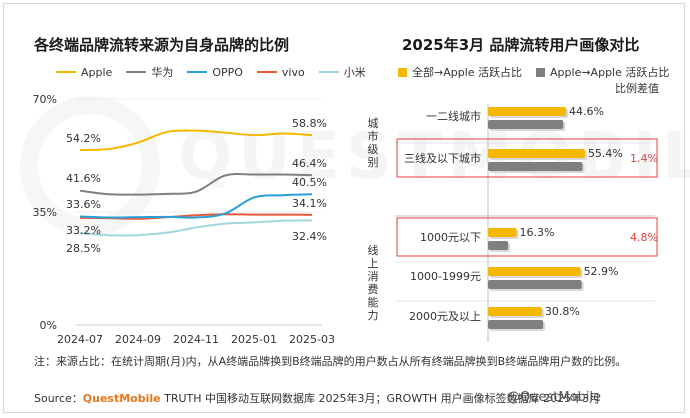 The height and width of the screenshot is (418, 690). I want to click on corner-watermark: @QuestMobile, so click(554, 397).